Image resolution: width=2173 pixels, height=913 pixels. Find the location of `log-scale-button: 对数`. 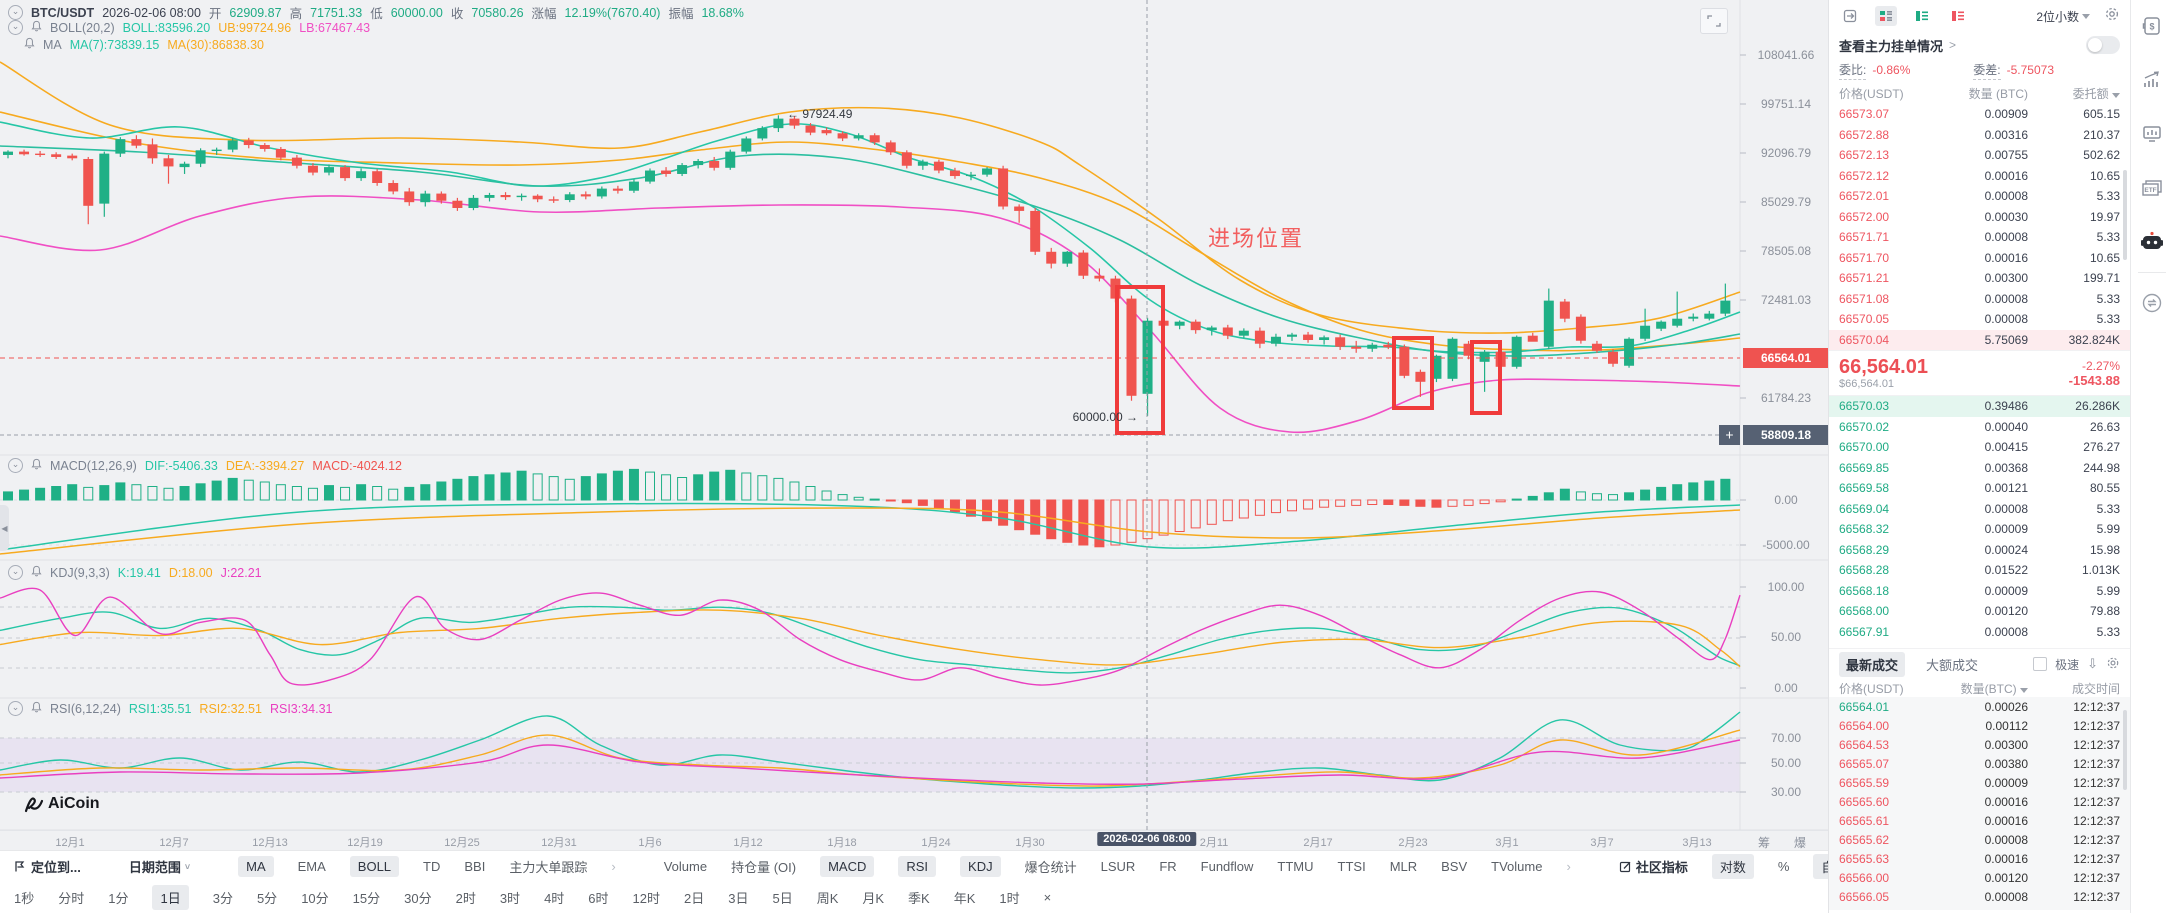

log-scale-button: 对数 is located at coordinates (1732, 866).